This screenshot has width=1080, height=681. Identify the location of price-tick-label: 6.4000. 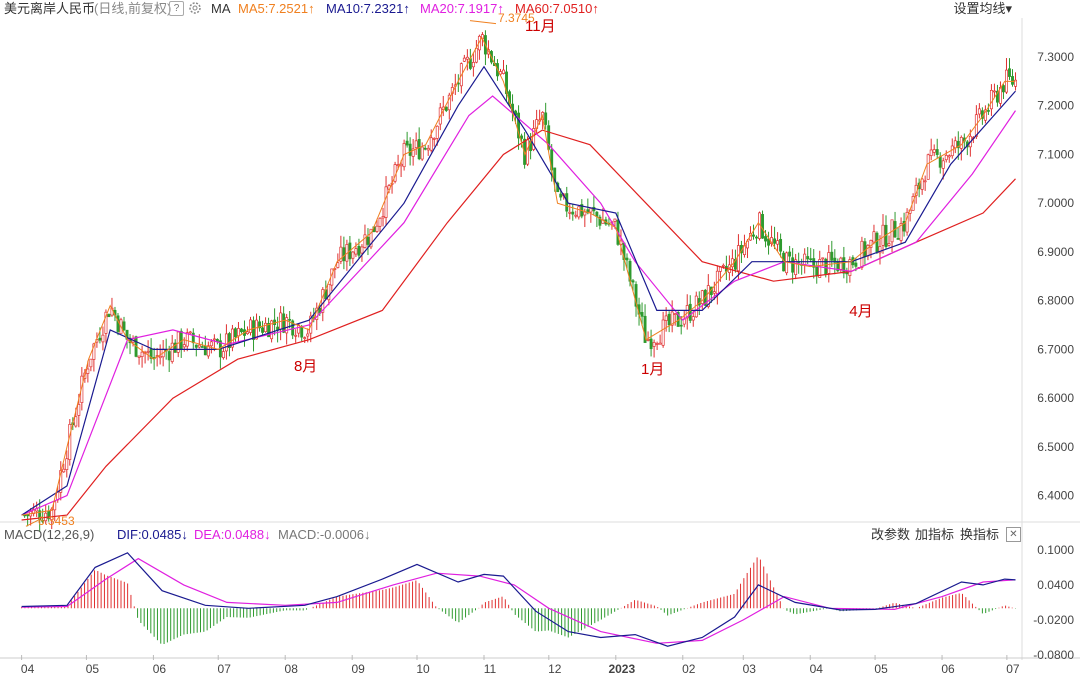
(1055, 496).